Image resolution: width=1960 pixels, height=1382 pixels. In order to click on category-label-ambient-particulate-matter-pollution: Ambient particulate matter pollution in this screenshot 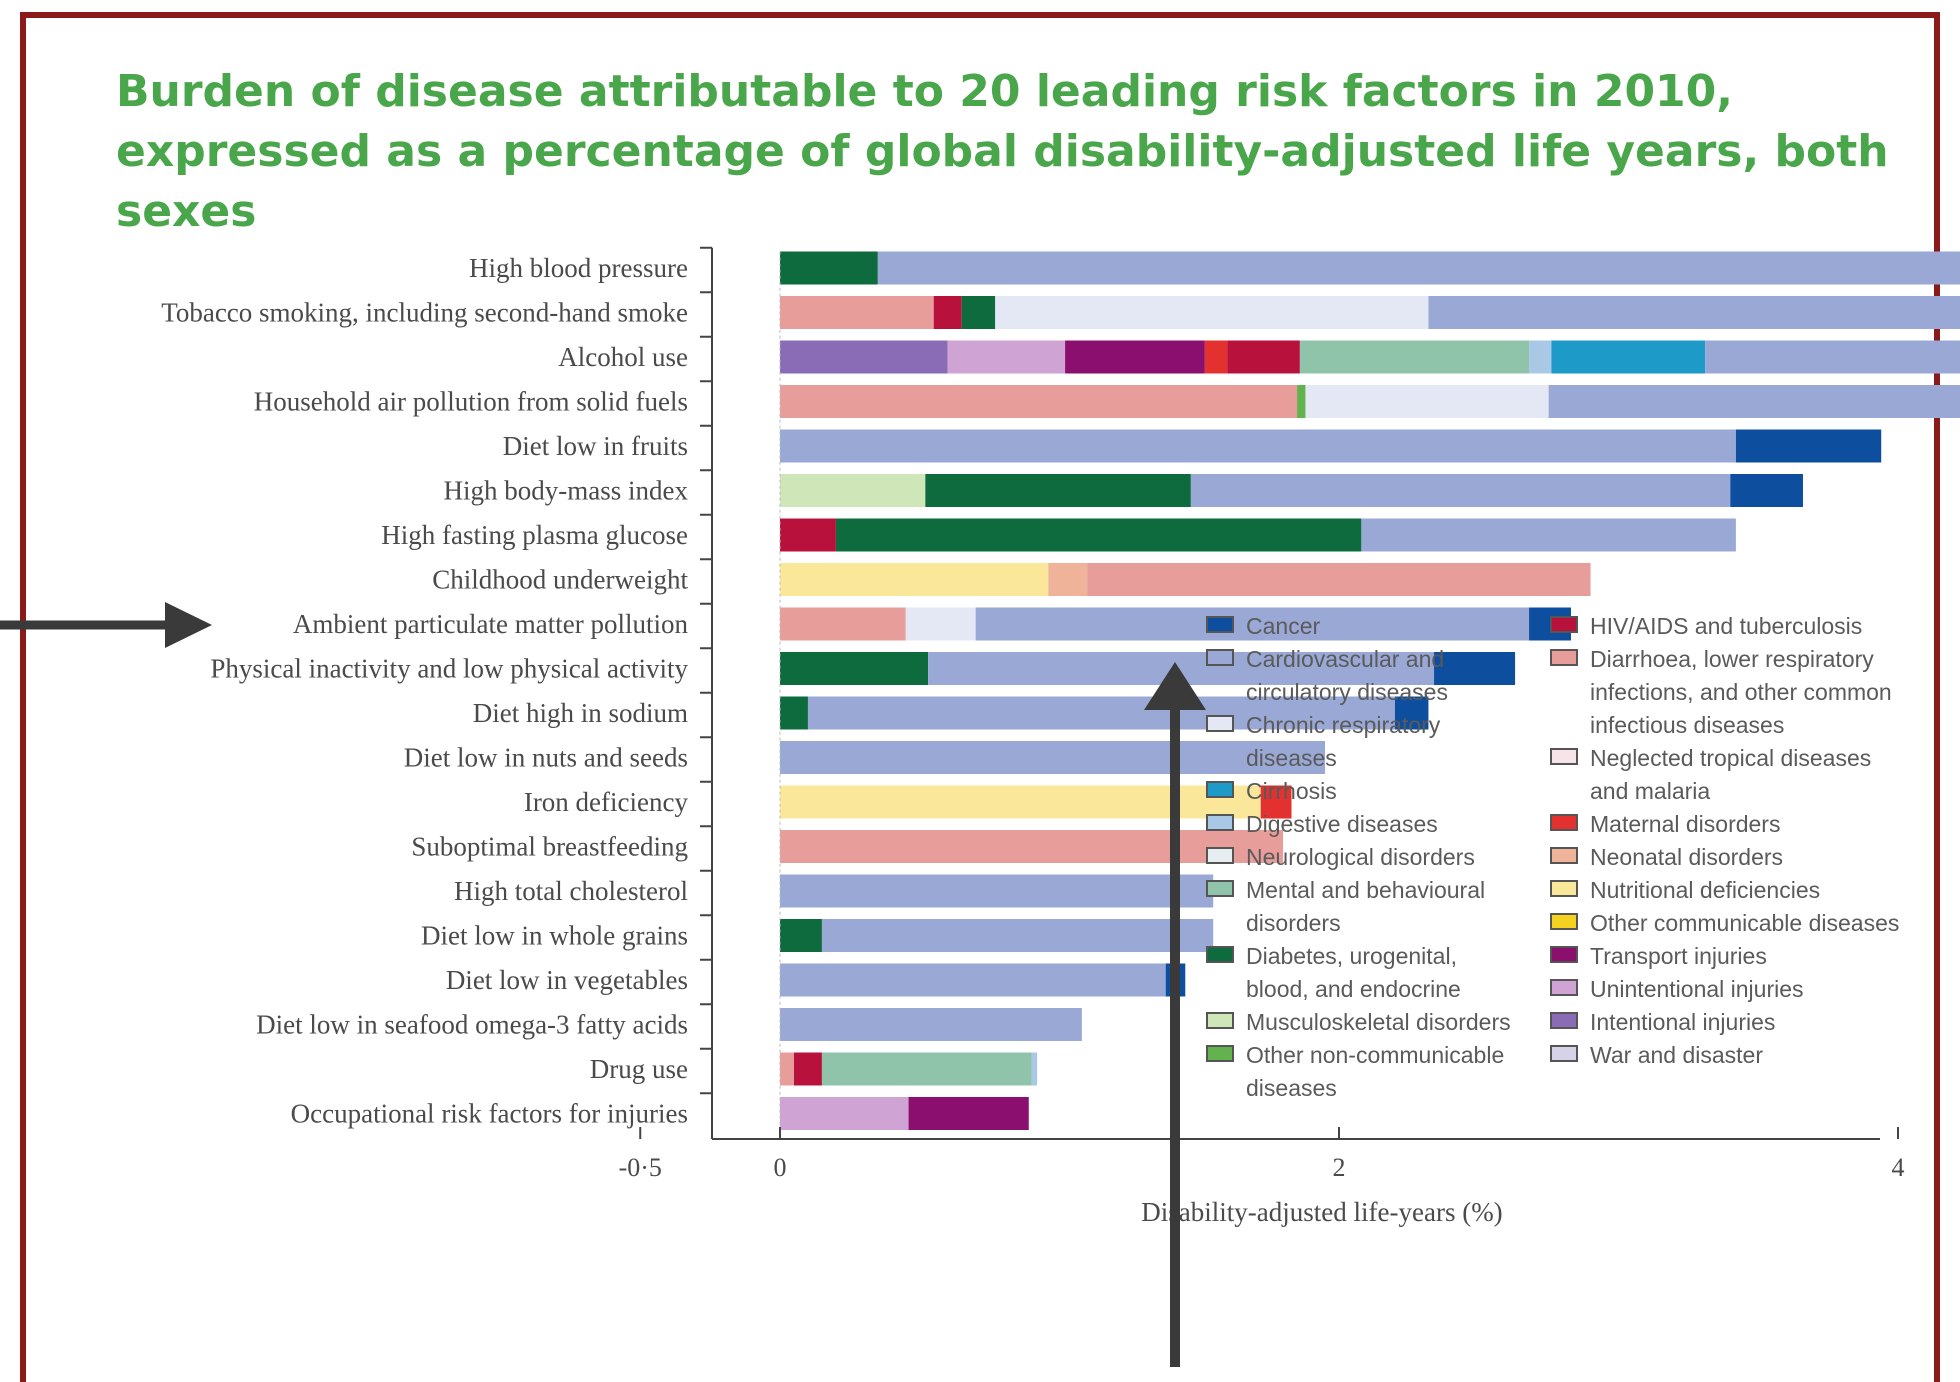, I will do `click(491, 624)`.